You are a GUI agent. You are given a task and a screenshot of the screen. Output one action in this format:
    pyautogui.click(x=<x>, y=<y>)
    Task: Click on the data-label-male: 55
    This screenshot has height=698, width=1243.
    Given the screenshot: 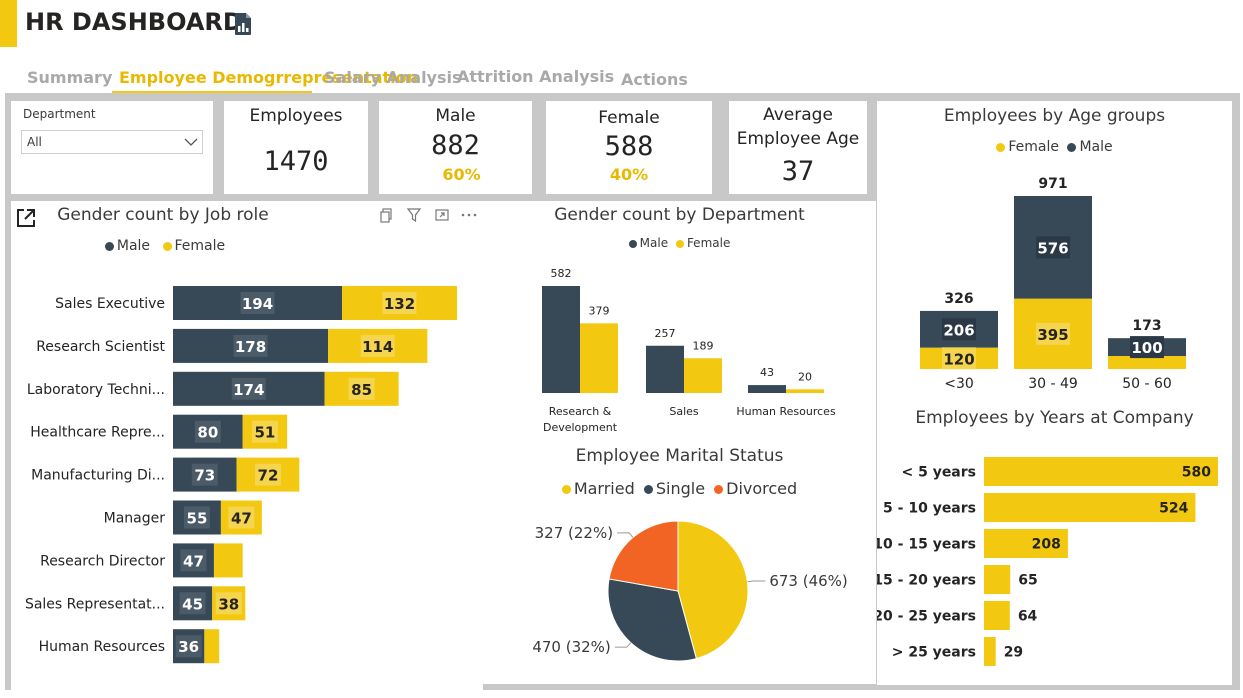 What is the action you would take?
    pyautogui.click(x=197, y=519)
    